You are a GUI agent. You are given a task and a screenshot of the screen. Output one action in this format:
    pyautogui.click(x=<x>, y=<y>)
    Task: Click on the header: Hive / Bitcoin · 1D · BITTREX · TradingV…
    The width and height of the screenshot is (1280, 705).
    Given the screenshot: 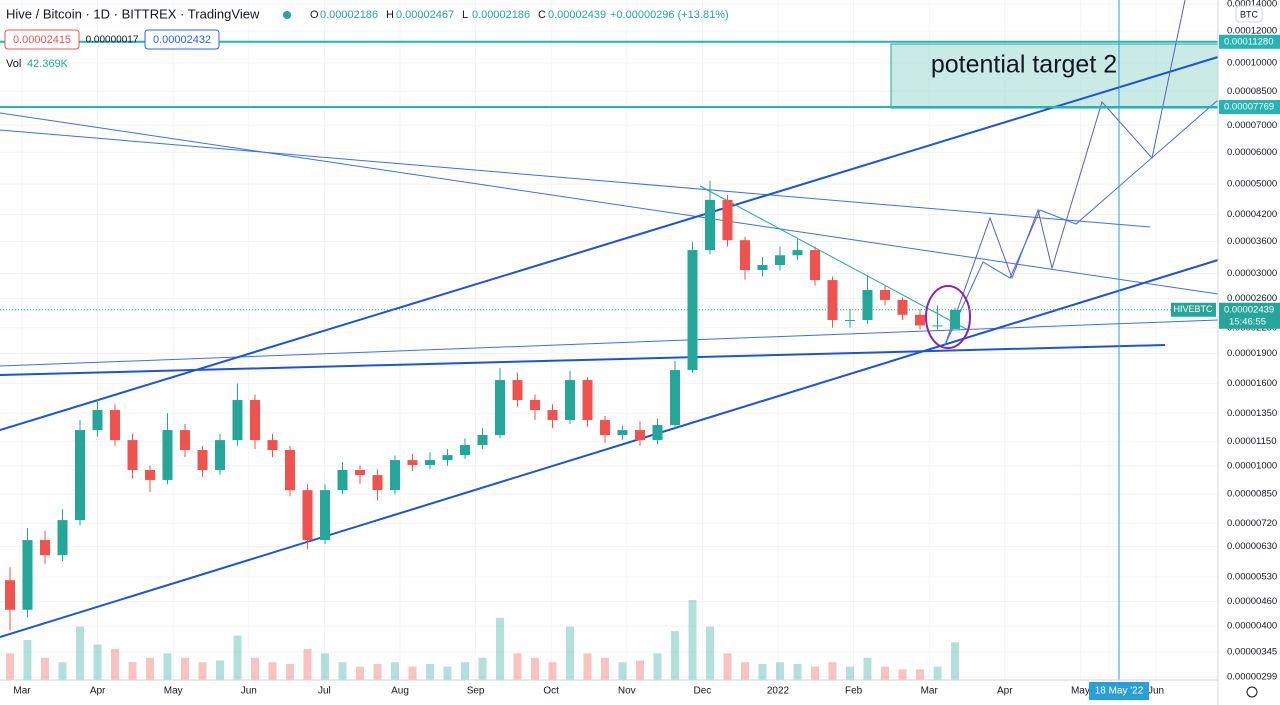 What is the action you would take?
    pyautogui.click(x=366, y=38)
    